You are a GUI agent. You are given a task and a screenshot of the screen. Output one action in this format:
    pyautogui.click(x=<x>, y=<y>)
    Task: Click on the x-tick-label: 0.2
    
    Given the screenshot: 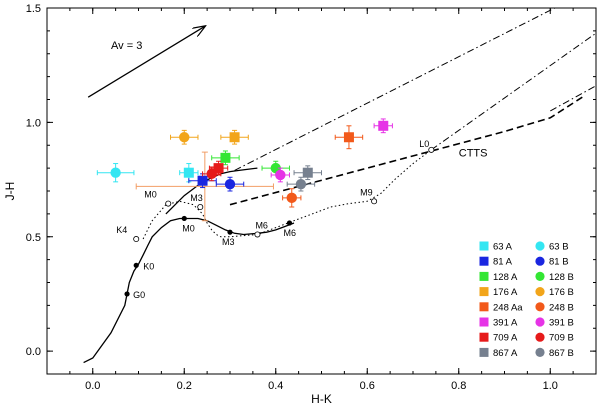 What is the action you would take?
    pyautogui.click(x=184, y=386)
    